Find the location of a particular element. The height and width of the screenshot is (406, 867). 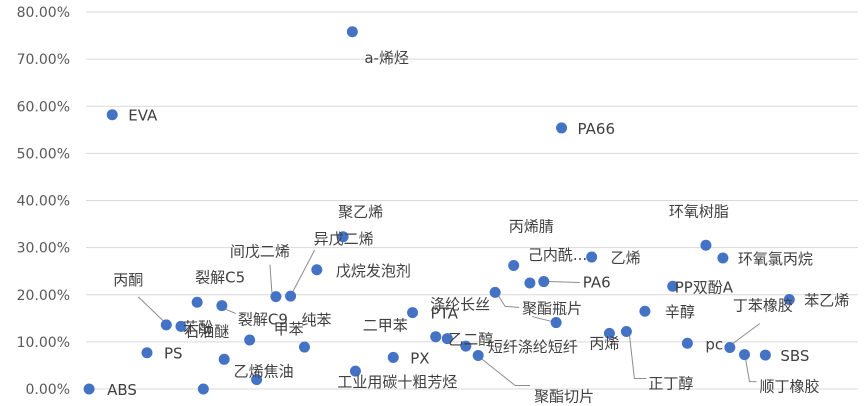

y-tick-label: 30.00% is located at coordinates (43, 249).